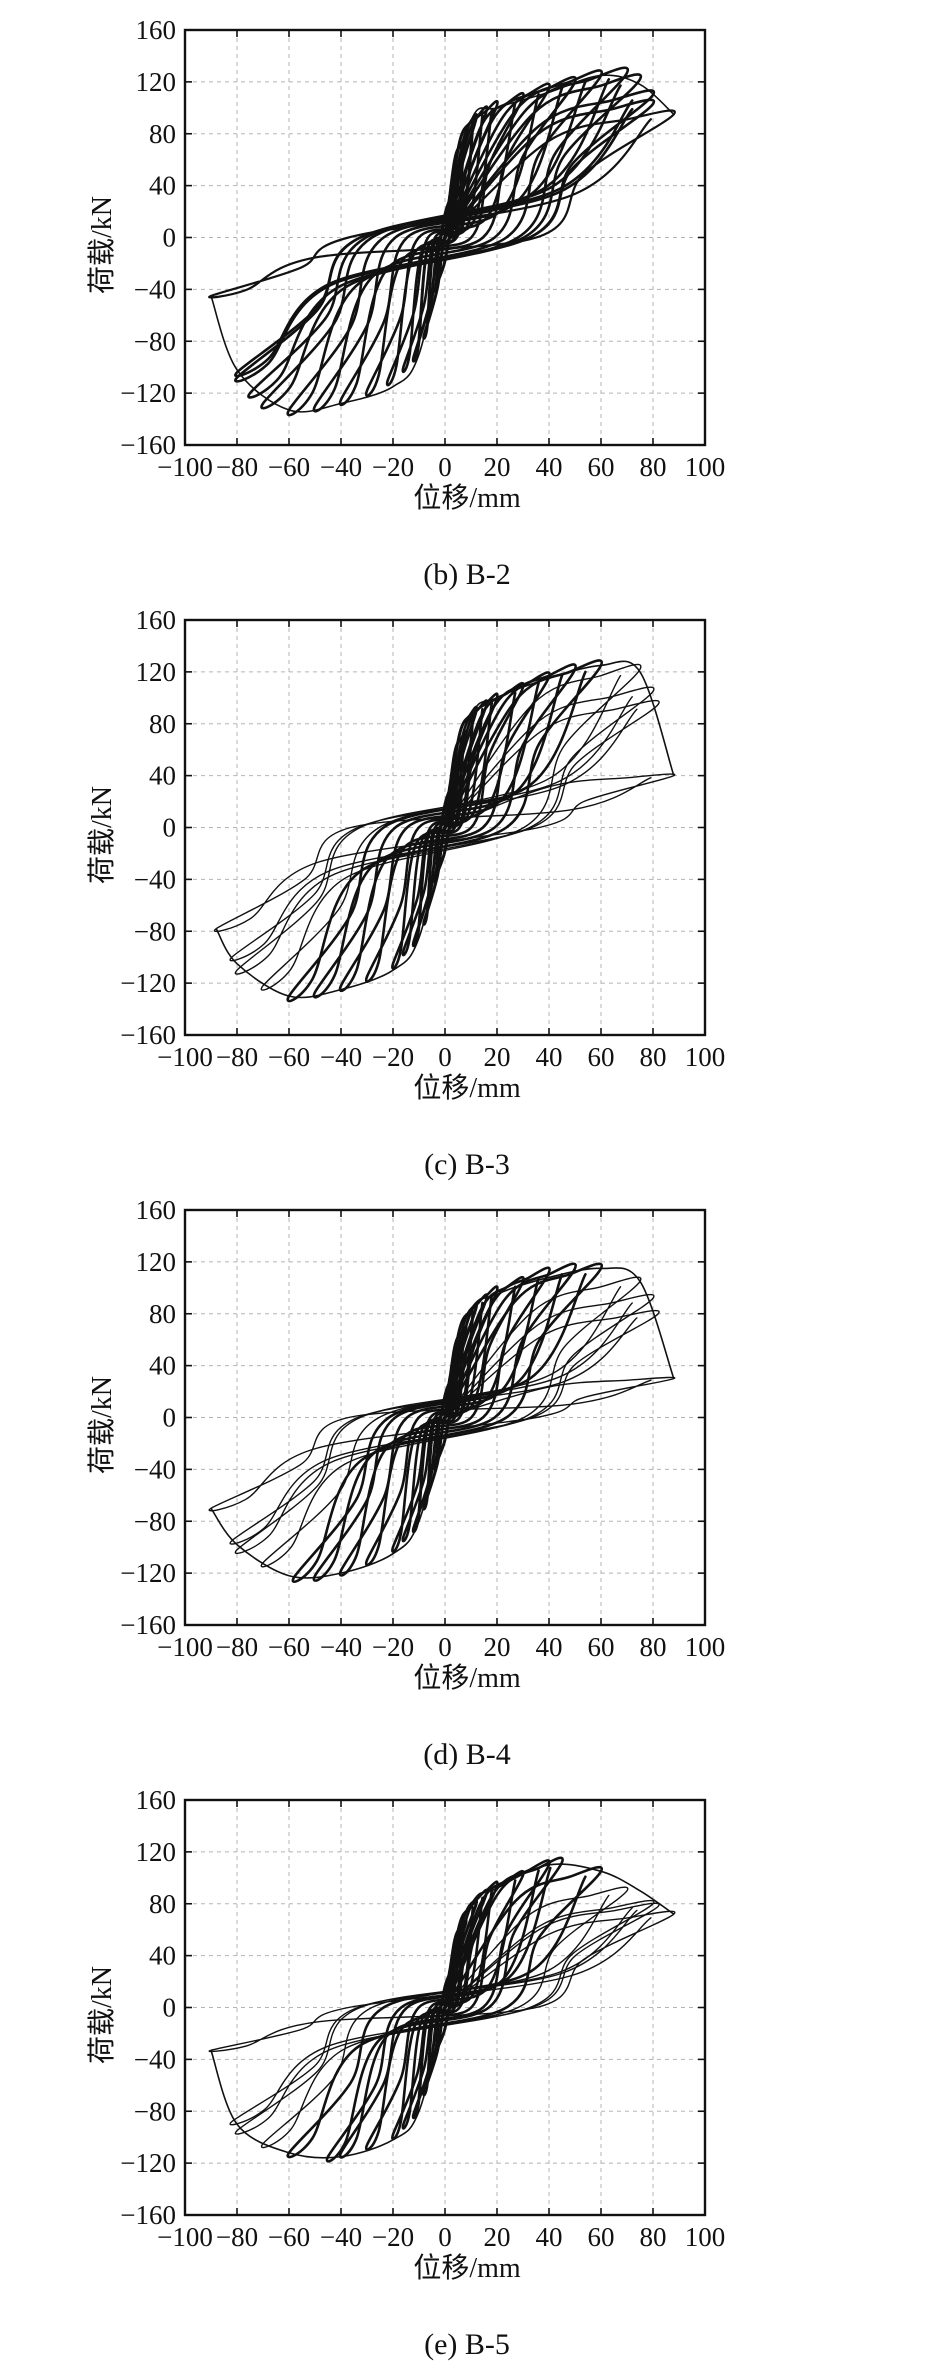 The height and width of the screenshot is (2380, 934). Describe the element at coordinates (467, 498) in the screenshot. I see `x-axis-label-b2: 位移/mm` at that location.